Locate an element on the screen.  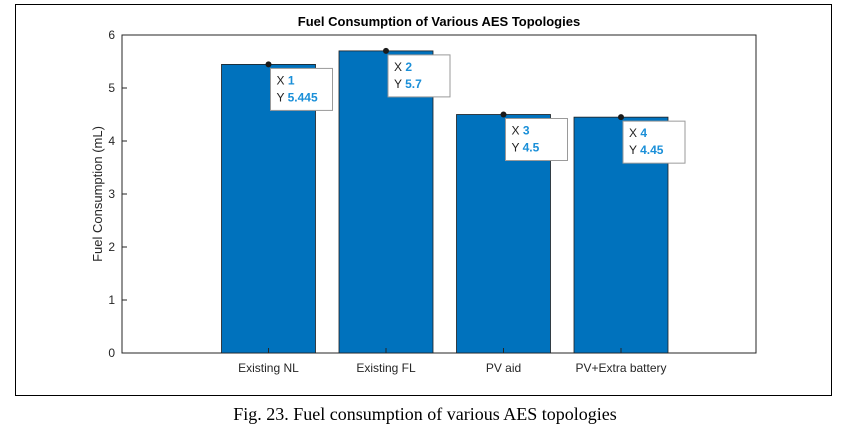
datatip-4: X 4 Y 4.45 is located at coordinates (652, 139).